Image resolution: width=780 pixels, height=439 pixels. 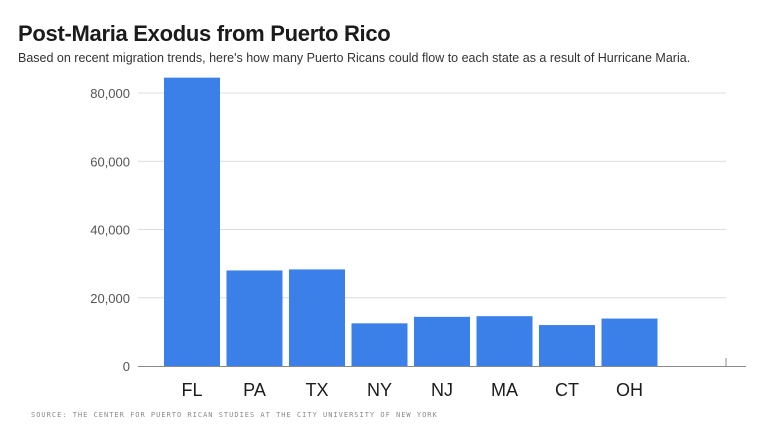 I want to click on y-tick-label: 60,000, so click(x=110, y=161).